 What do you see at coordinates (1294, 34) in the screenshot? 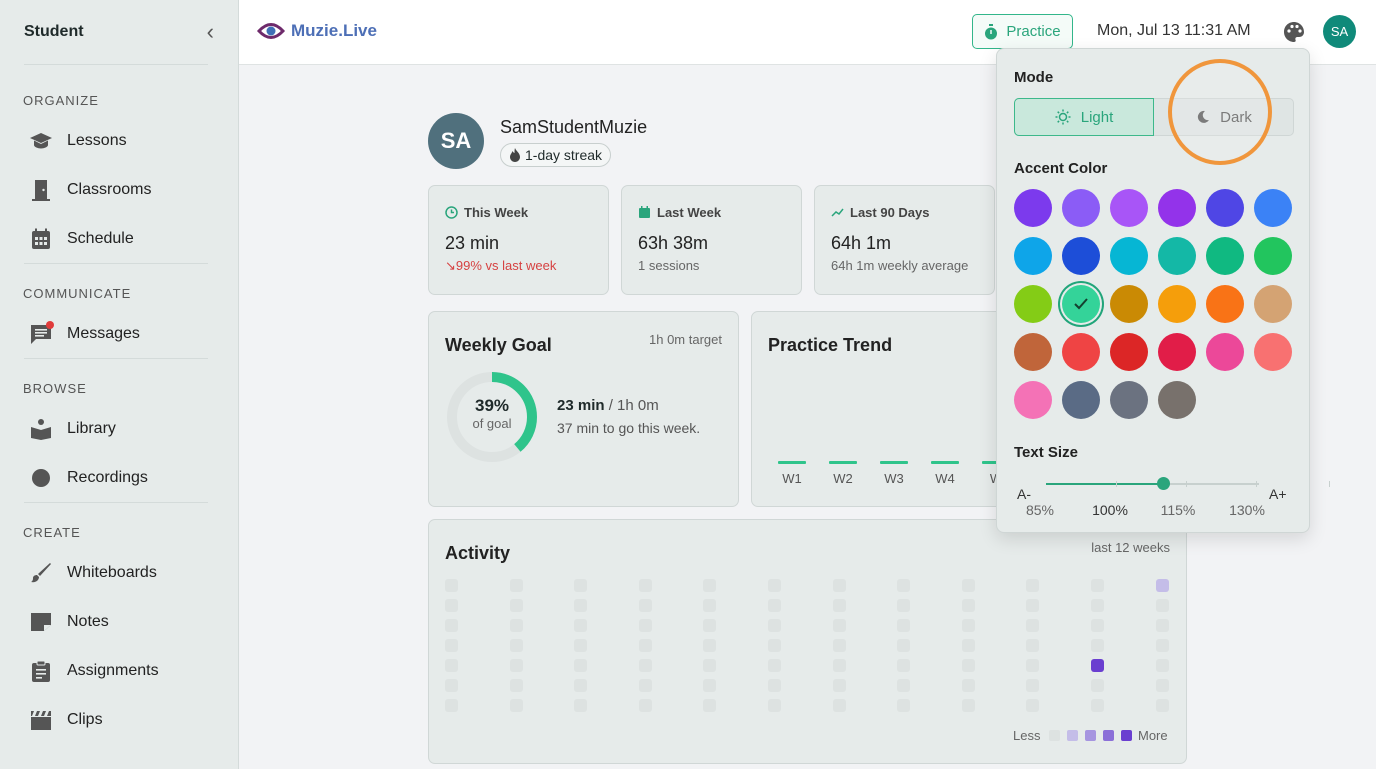
I see `palette-icon` at bounding box center [1294, 34].